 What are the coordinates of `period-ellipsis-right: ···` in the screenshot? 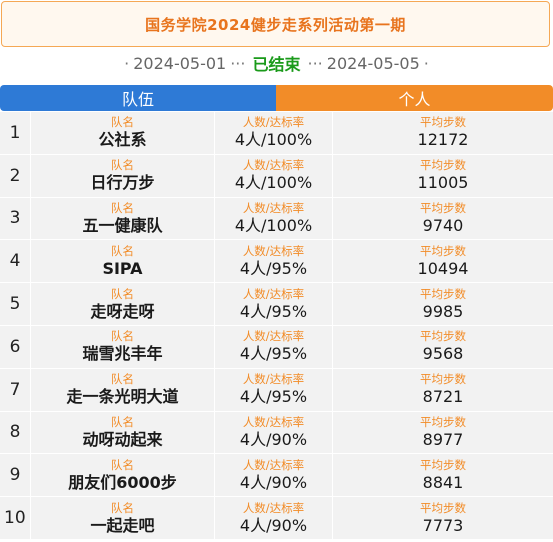 It's located at (315, 63).